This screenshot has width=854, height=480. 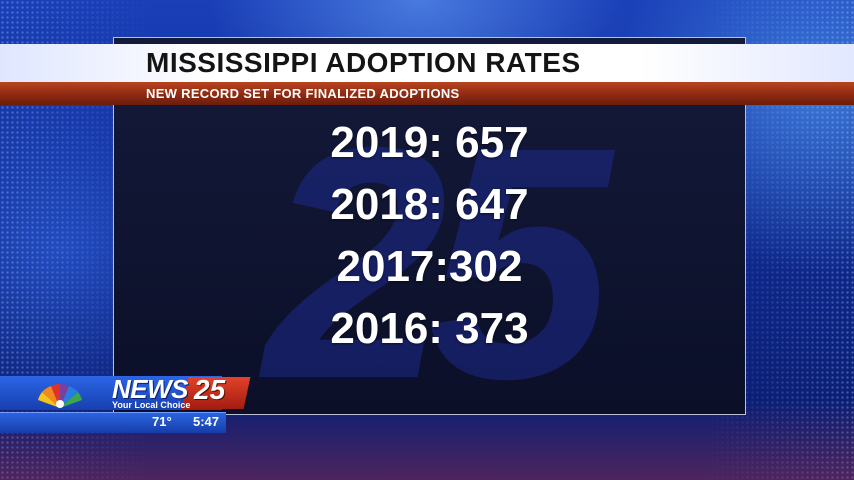 I want to click on subtitle-bar, so click(x=427, y=93).